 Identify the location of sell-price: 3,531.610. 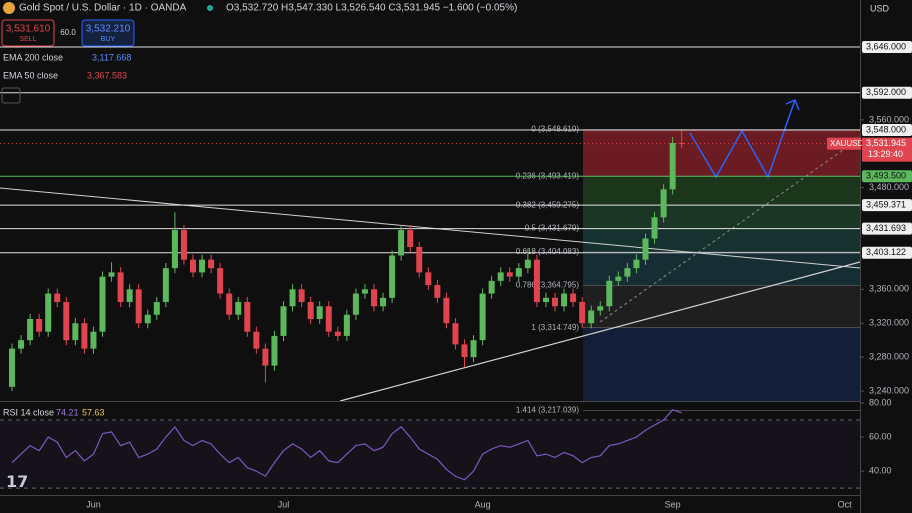
(28, 29).